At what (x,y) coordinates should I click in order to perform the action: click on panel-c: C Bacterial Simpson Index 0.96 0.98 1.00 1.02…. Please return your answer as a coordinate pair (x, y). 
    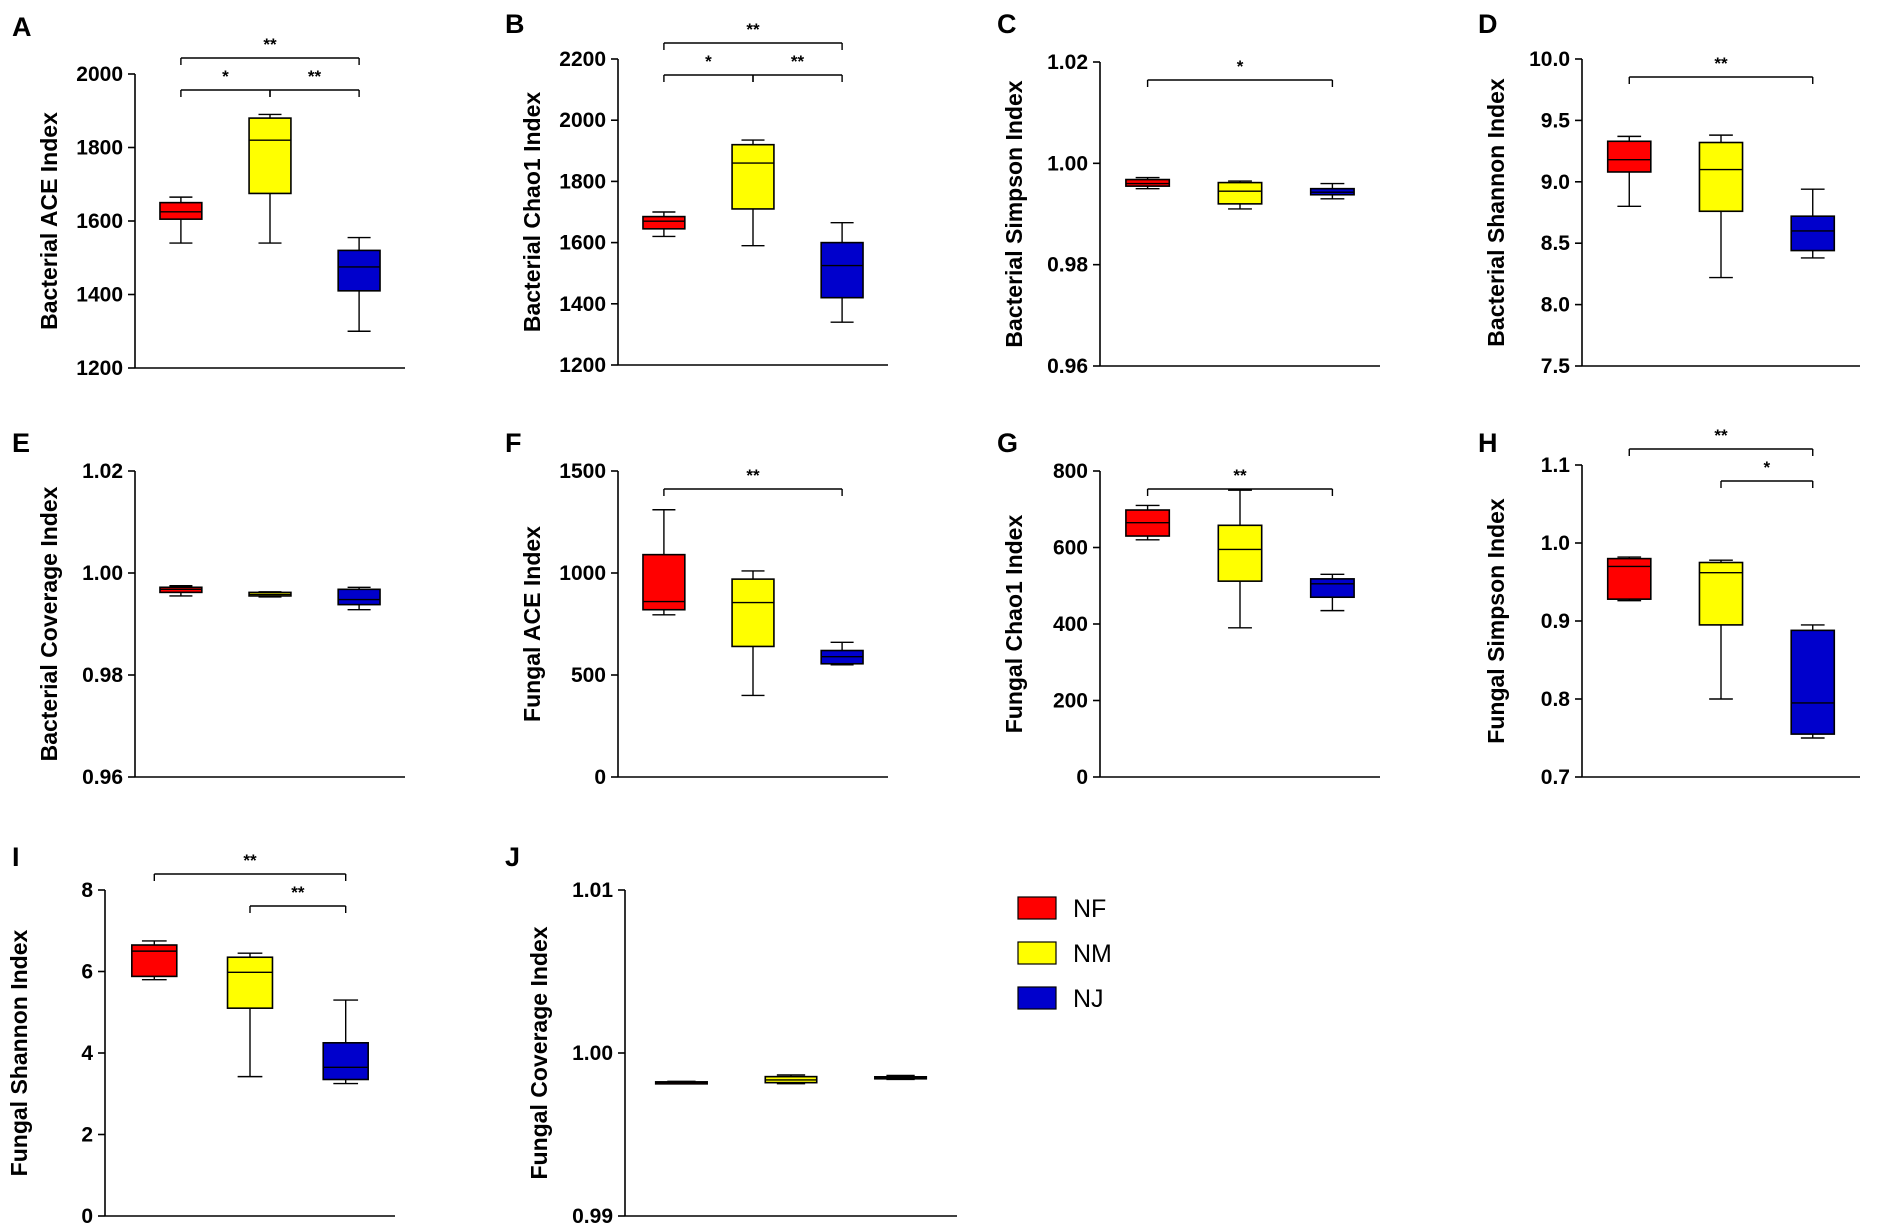
    Looking at the image, I should click on (1188, 193).